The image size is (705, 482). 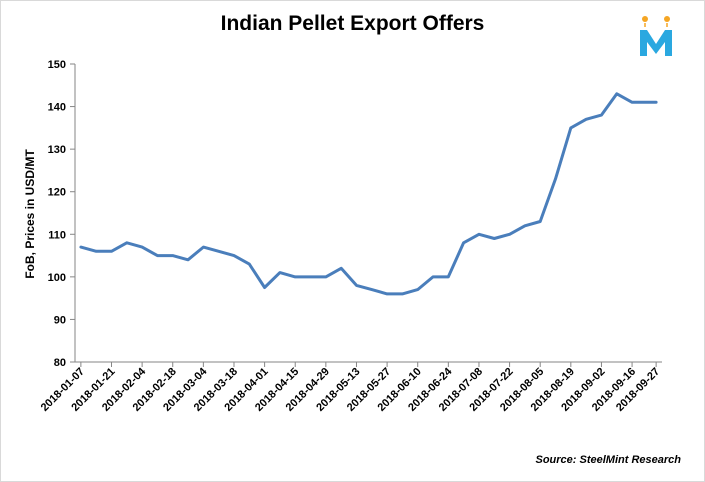 I want to click on source-note: Source: SteelMint Research, so click(x=608, y=460).